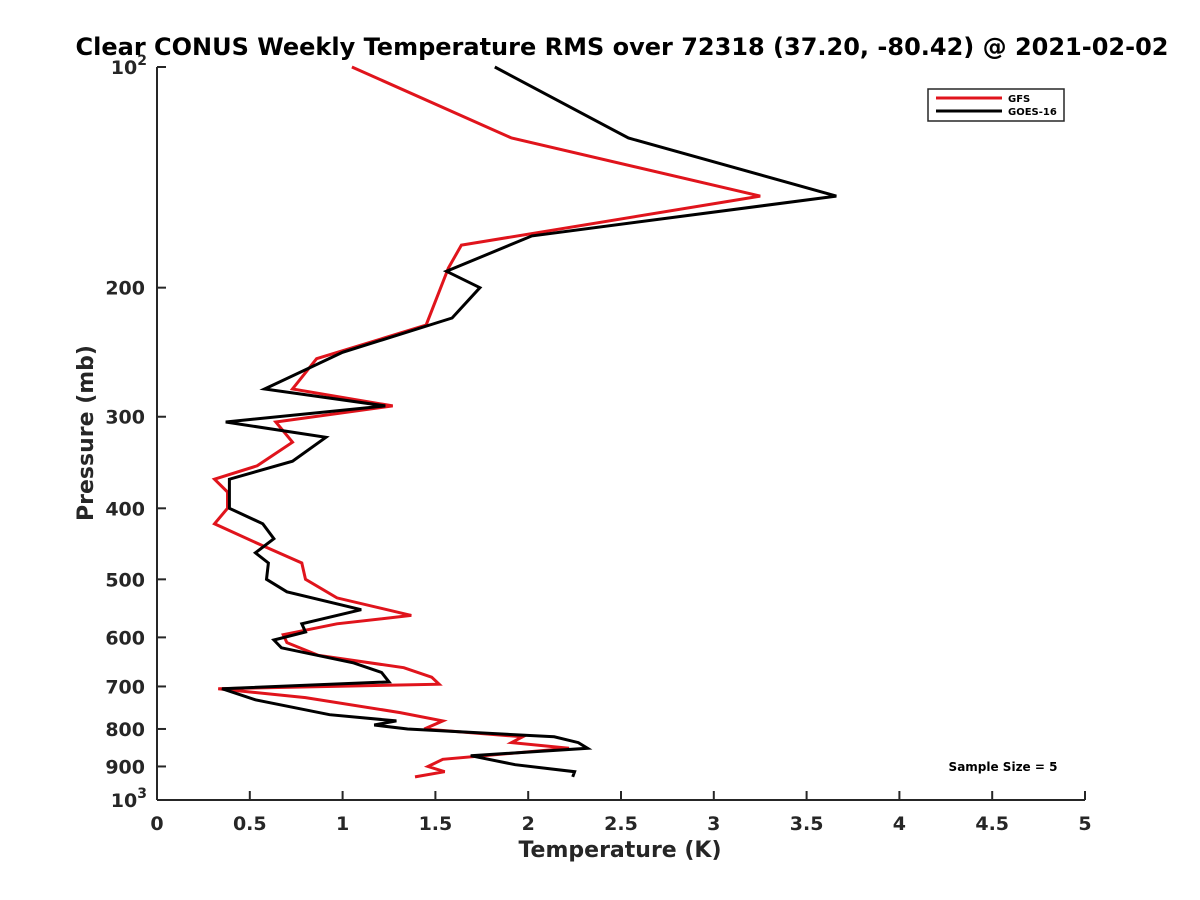 This screenshot has height=900, width=1200. What do you see at coordinates (125, 509) in the screenshot?
I see `y-tick-label: 400` at bounding box center [125, 509].